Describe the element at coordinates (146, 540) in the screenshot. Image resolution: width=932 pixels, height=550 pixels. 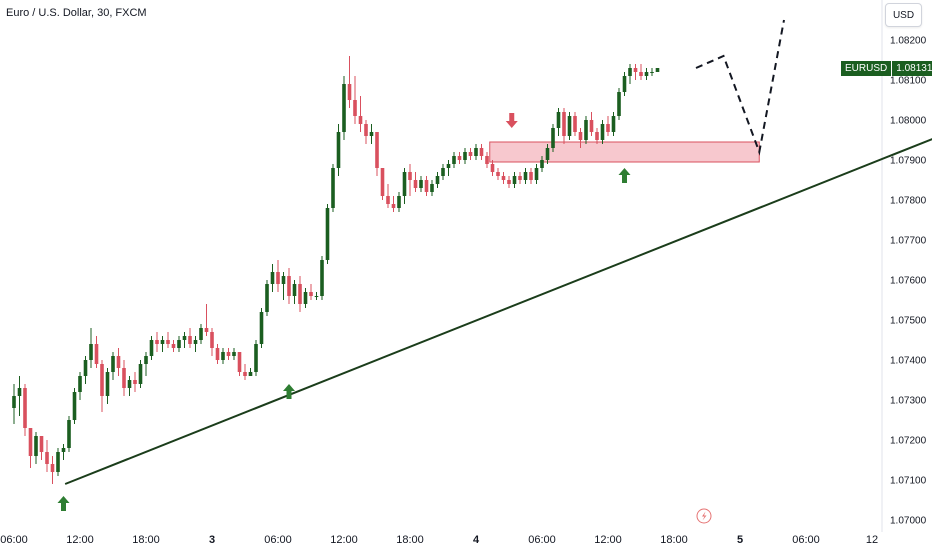
I see `x-tick-label: 18:00` at that location.